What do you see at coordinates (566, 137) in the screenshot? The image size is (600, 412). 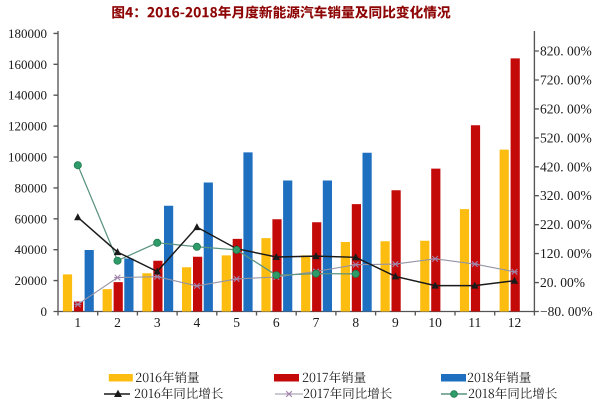 I see `svg-text: 520. 00%` at bounding box center [566, 137].